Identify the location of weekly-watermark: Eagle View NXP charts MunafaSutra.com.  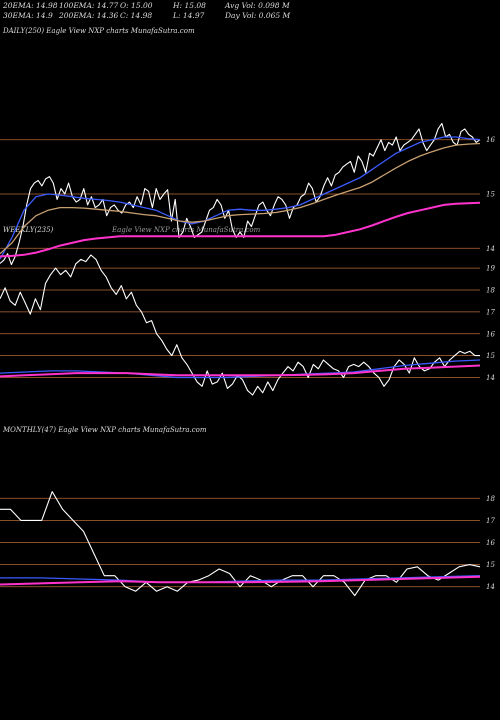
(186, 230).